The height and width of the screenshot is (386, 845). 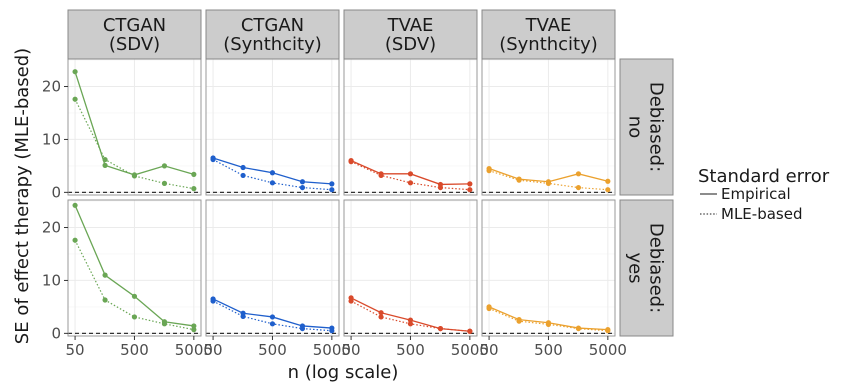 What do you see at coordinates (635, 267) in the screenshot?
I see `row-strip-label-line: yes` at bounding box center [635, 267].